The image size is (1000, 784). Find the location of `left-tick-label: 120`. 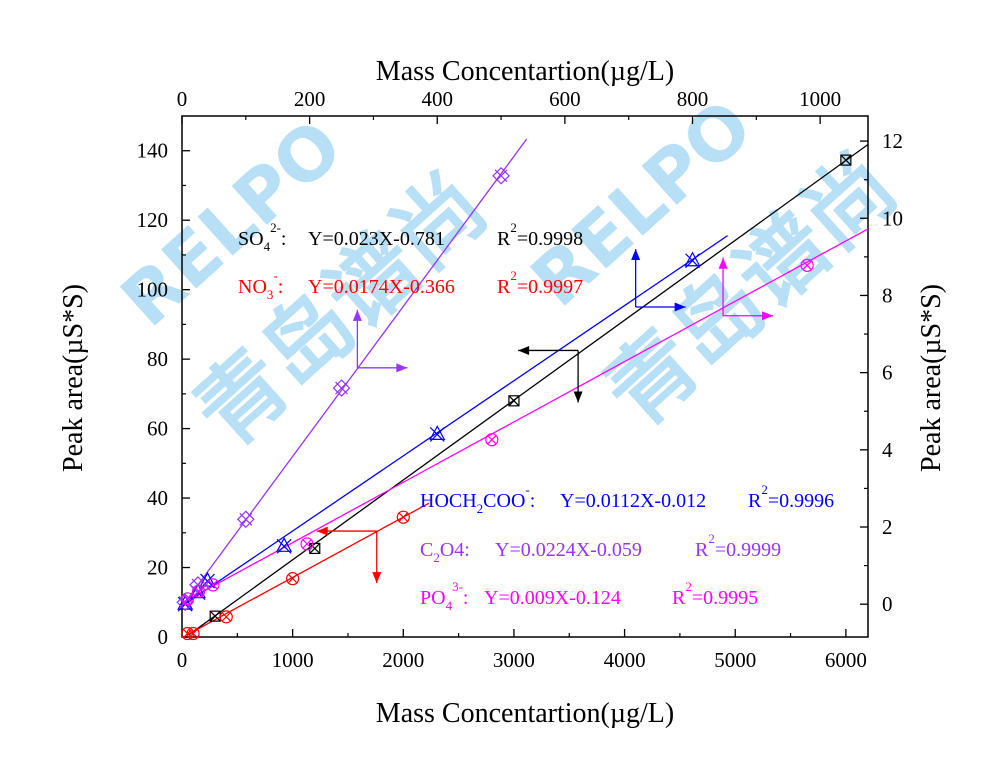

left-tick-label: 120 is located at coordinates (153, 220).